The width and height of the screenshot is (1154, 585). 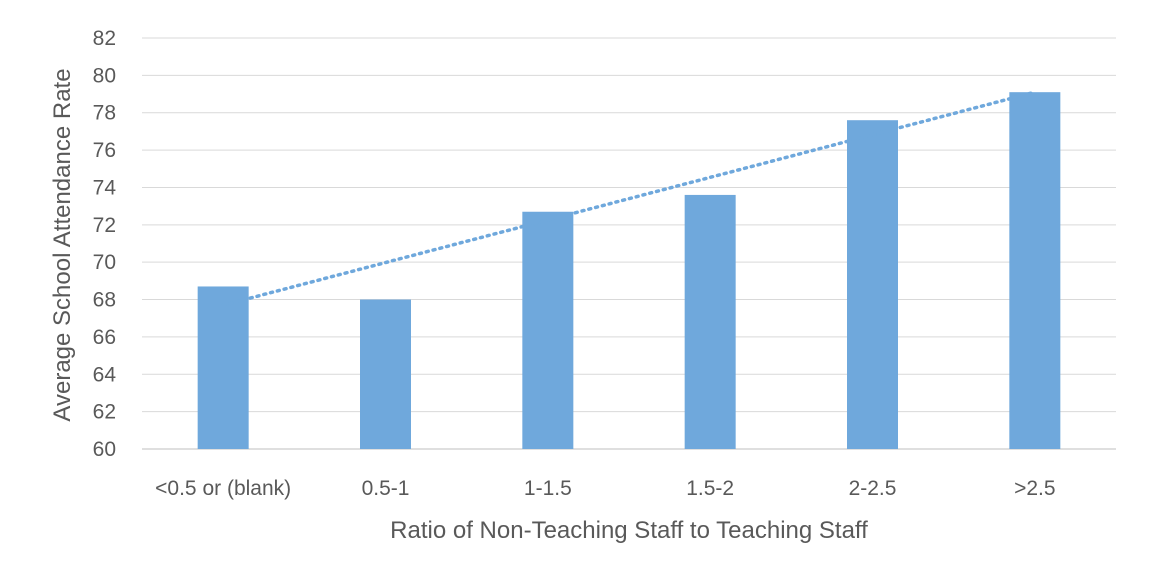 What do you see at coordinates (104, 412) in the screenshot?
I see `y-tick-label-62: 62` at bounding box center [104, 412].